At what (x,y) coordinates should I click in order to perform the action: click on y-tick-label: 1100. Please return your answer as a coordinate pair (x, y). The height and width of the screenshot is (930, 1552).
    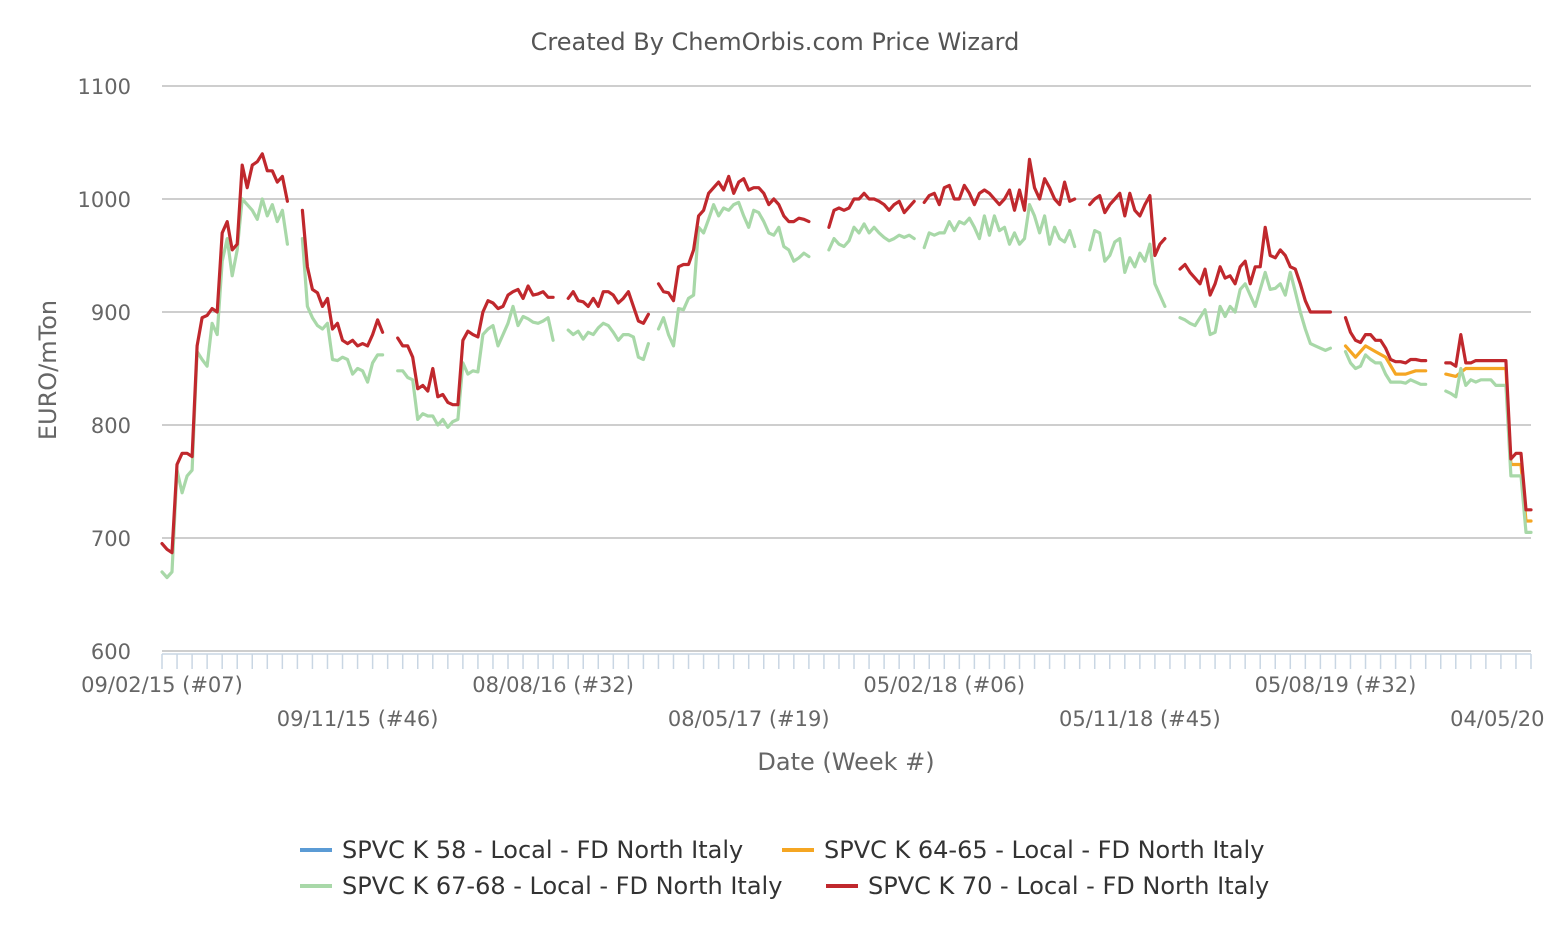
    Looking at the image, I should click on (104, 87).